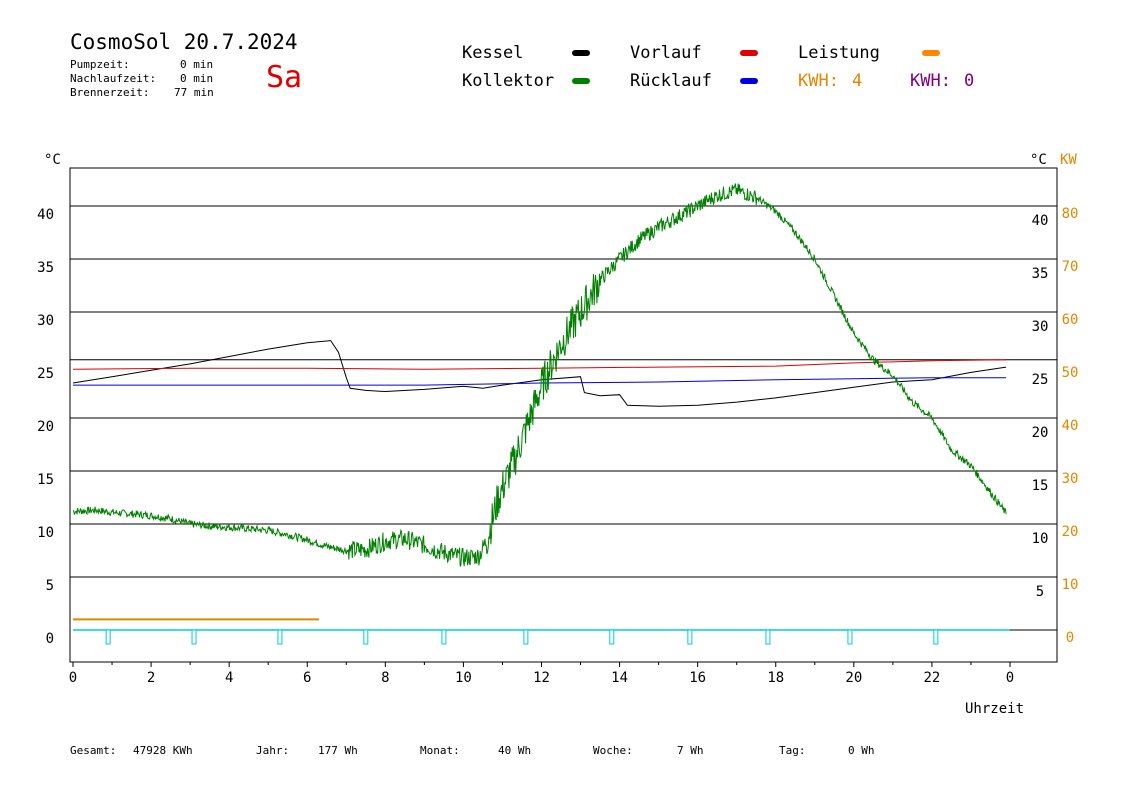  I want to click on footer-gesamt-label: Gesamt:, so click(93, 750).